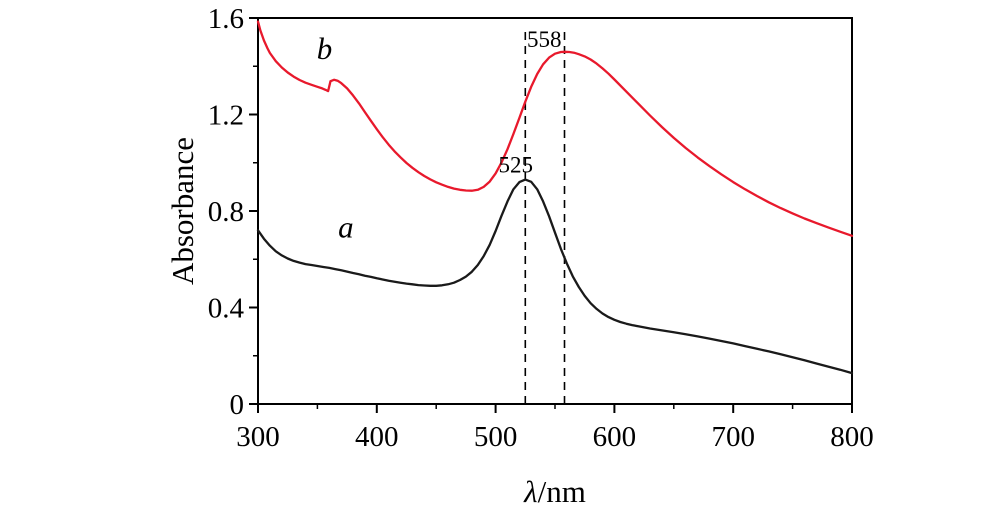 This screenshot has width=1000, height=521. I want to click on x-axis-title: λ/nm, so click(555, 492).